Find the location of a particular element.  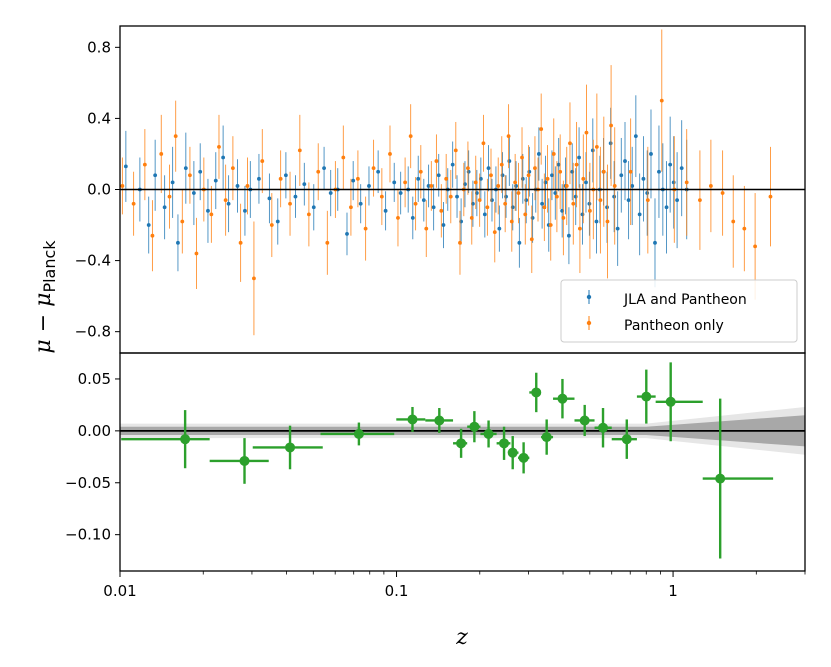

x-axis: 0.01 0.1 1 is located at coordinates (454, 585).